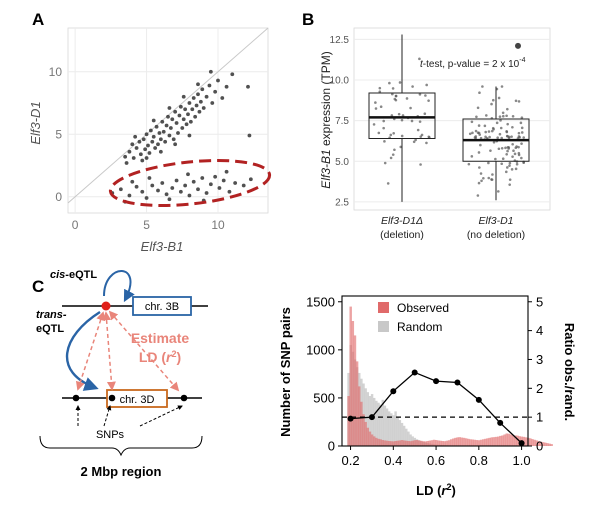  I want to click on scatter-plot-area, so click(168, 120).